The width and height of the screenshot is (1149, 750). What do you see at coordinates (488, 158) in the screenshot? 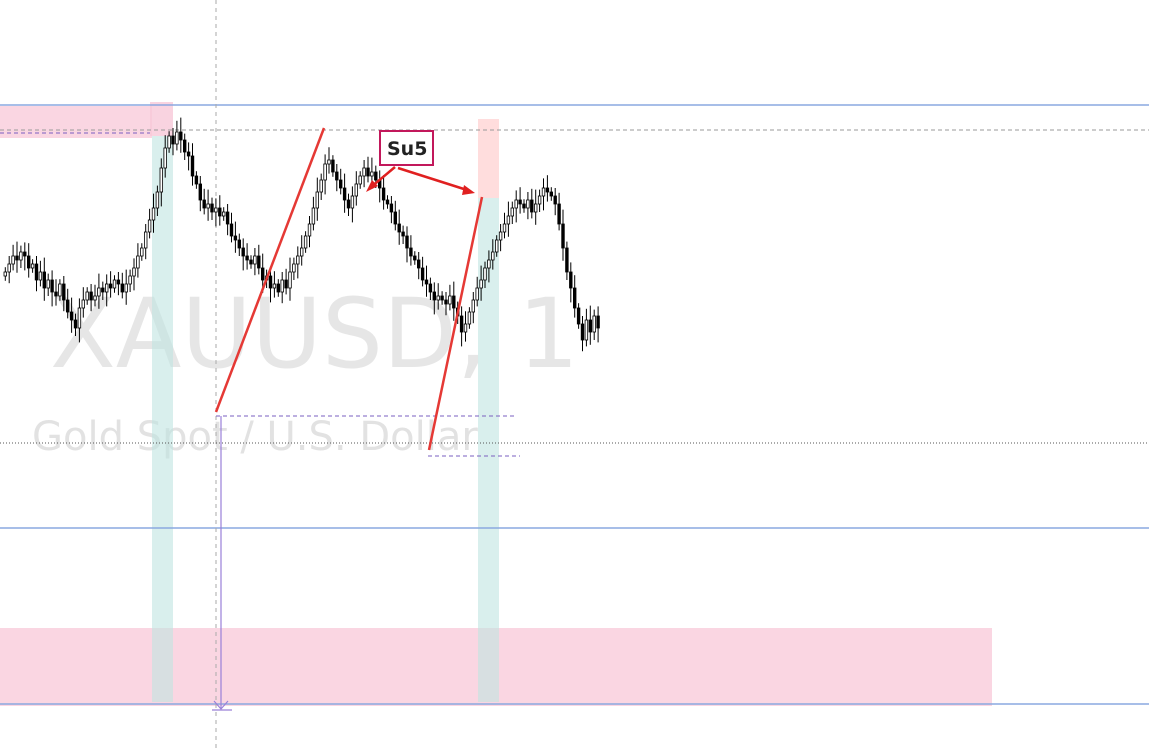
I see `salmon-zone-right` at bounding box center [488, 158].